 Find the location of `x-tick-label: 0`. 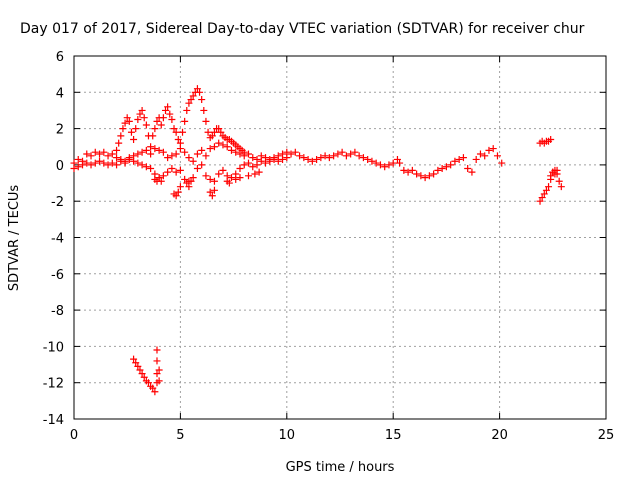

x-tick-label: 0 is located at coordinates (74, 435).